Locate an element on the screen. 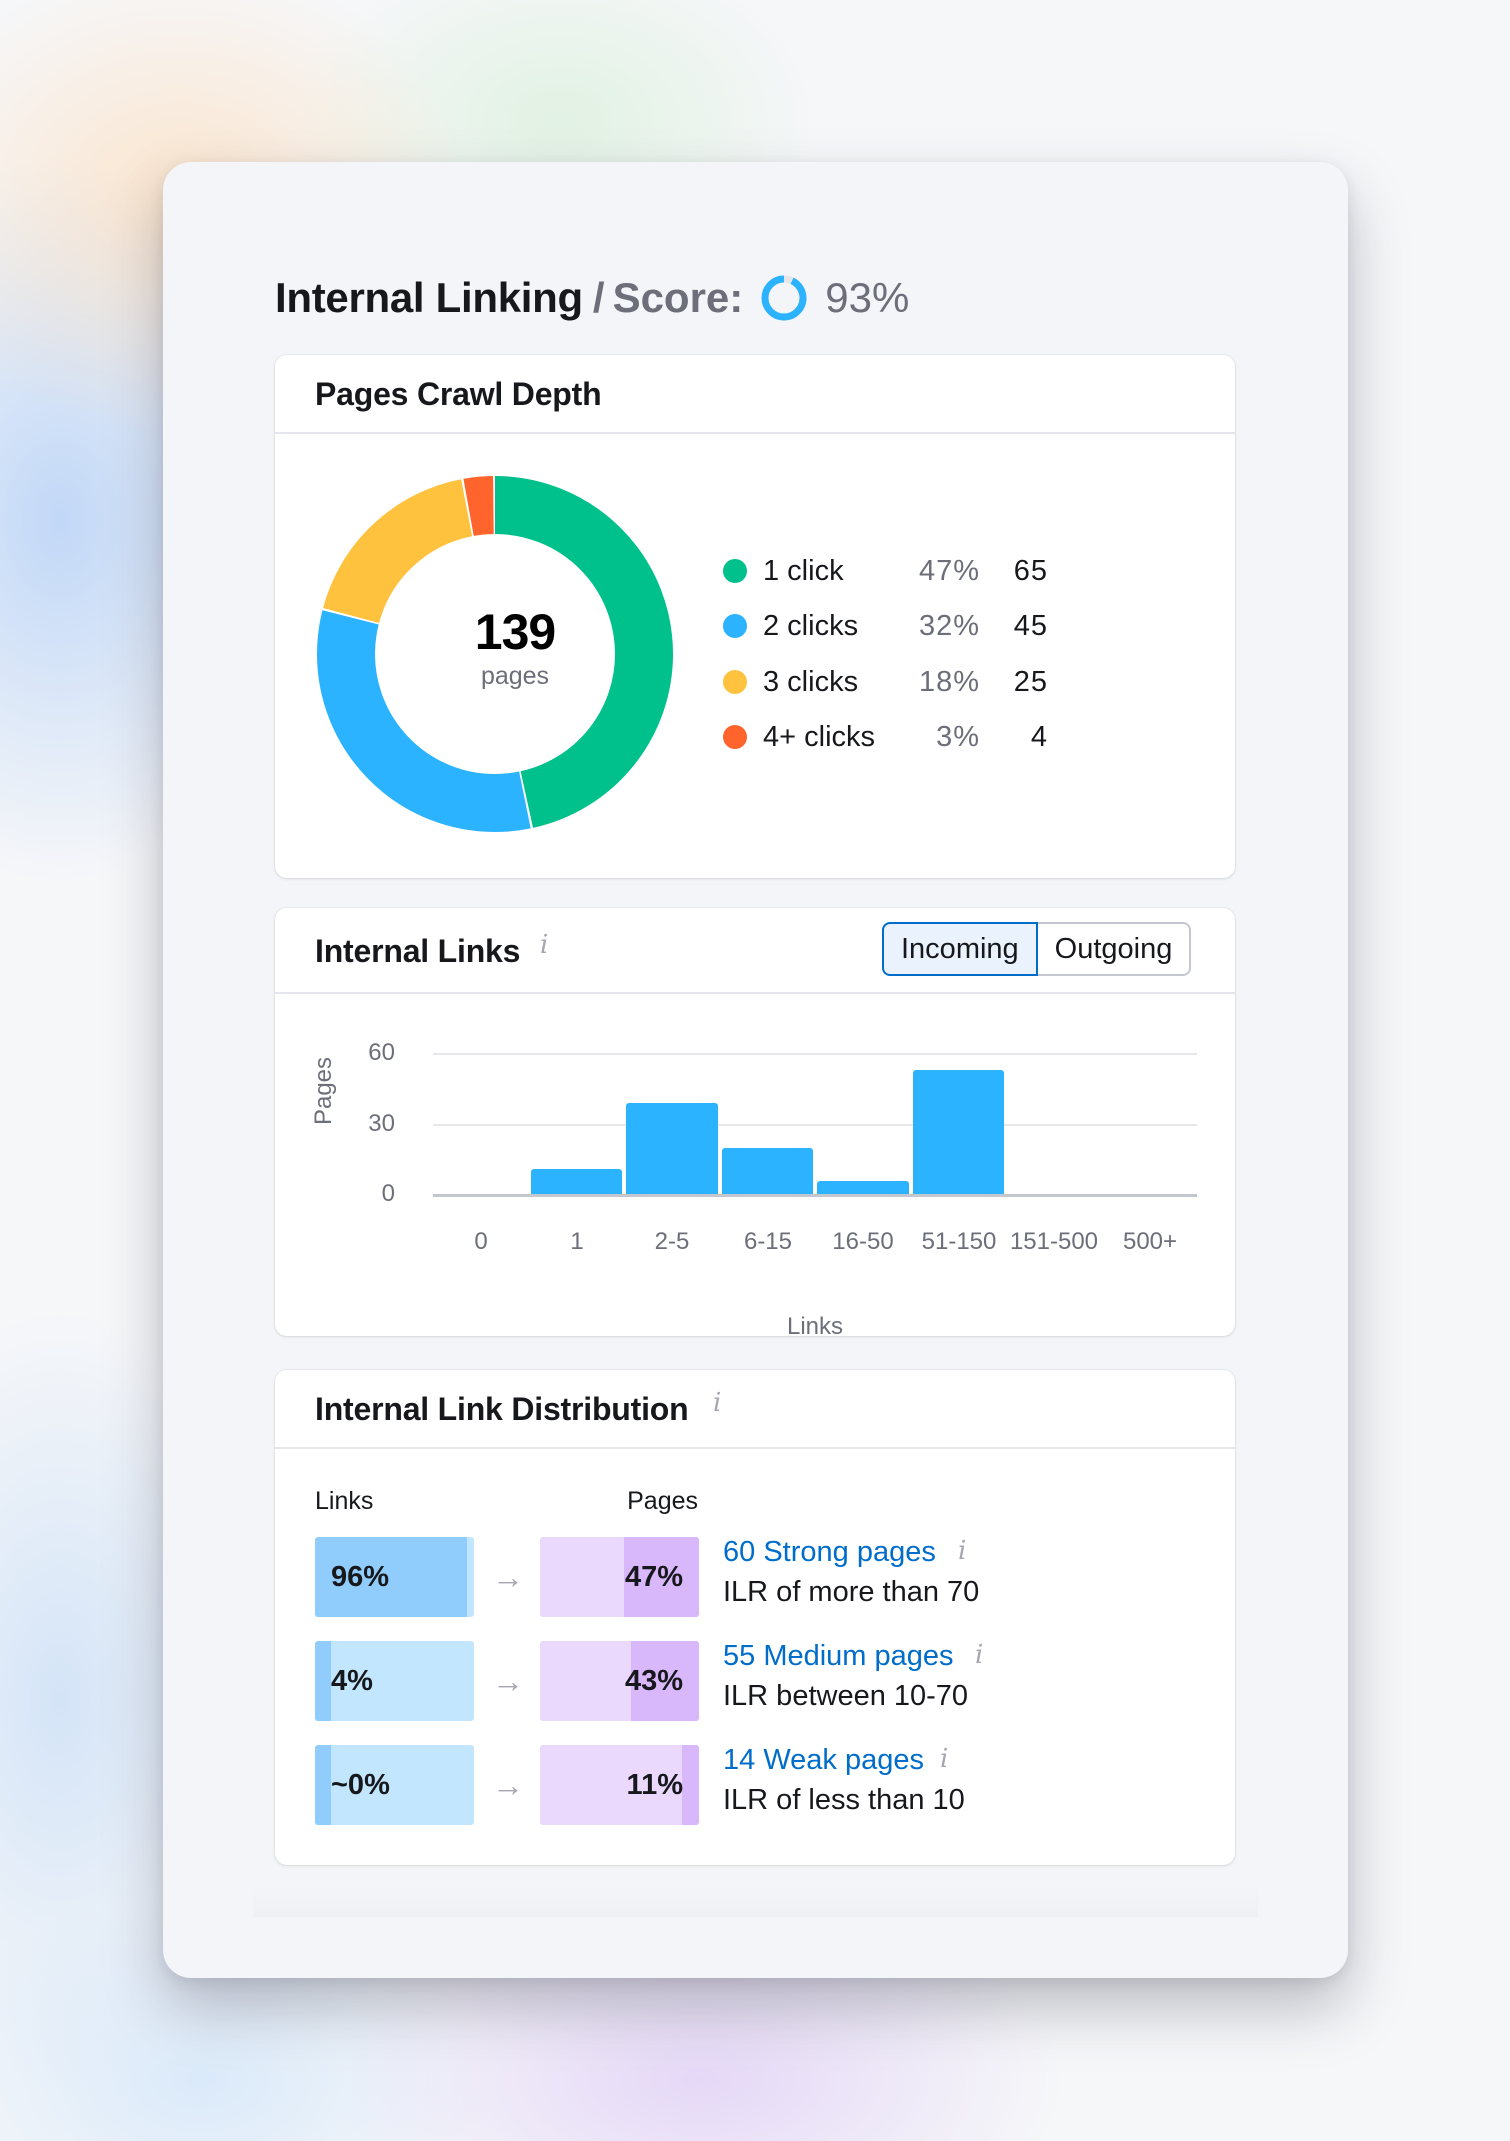 This screenshot has height=2141, width=1510. legend-label: 3 clicks is located at coordinates (811, 682).